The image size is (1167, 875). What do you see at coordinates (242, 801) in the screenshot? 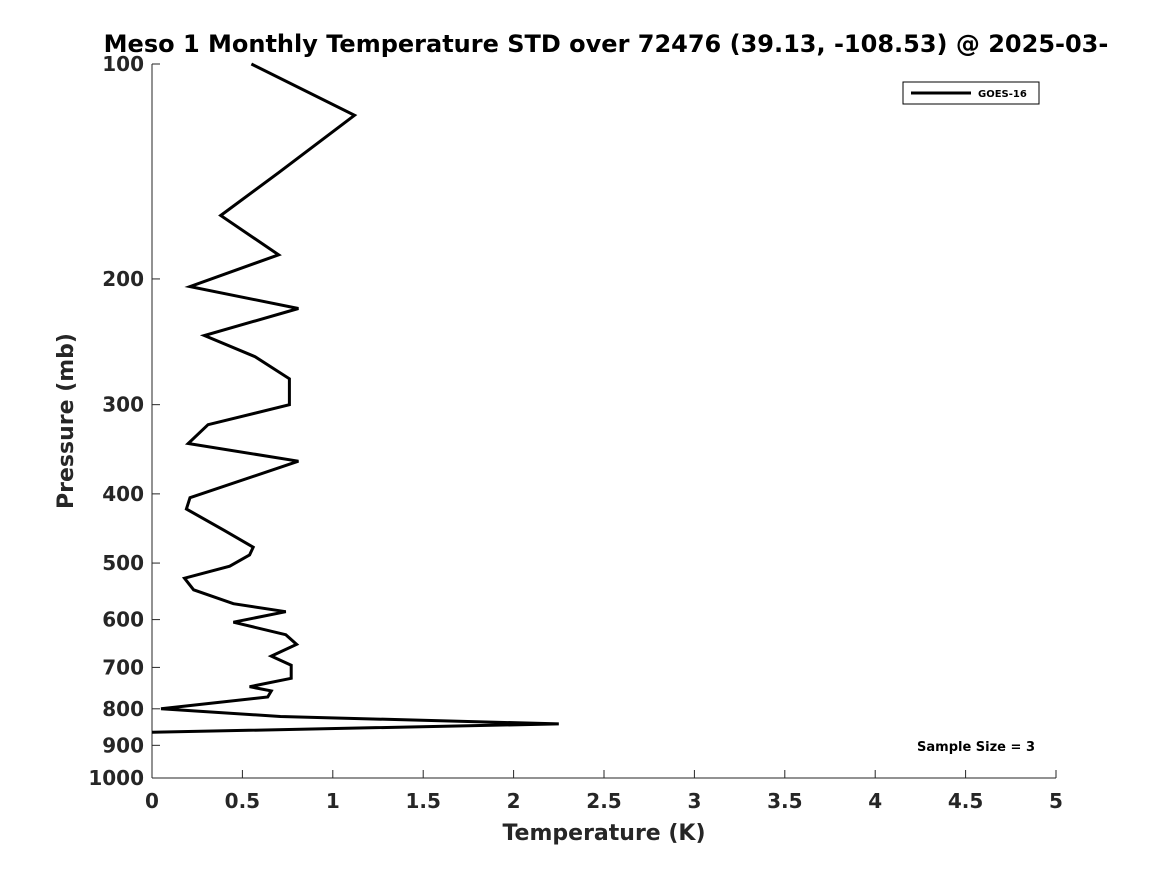
I see `x-tick-label: 0.5` at bounding box center [242, 801].